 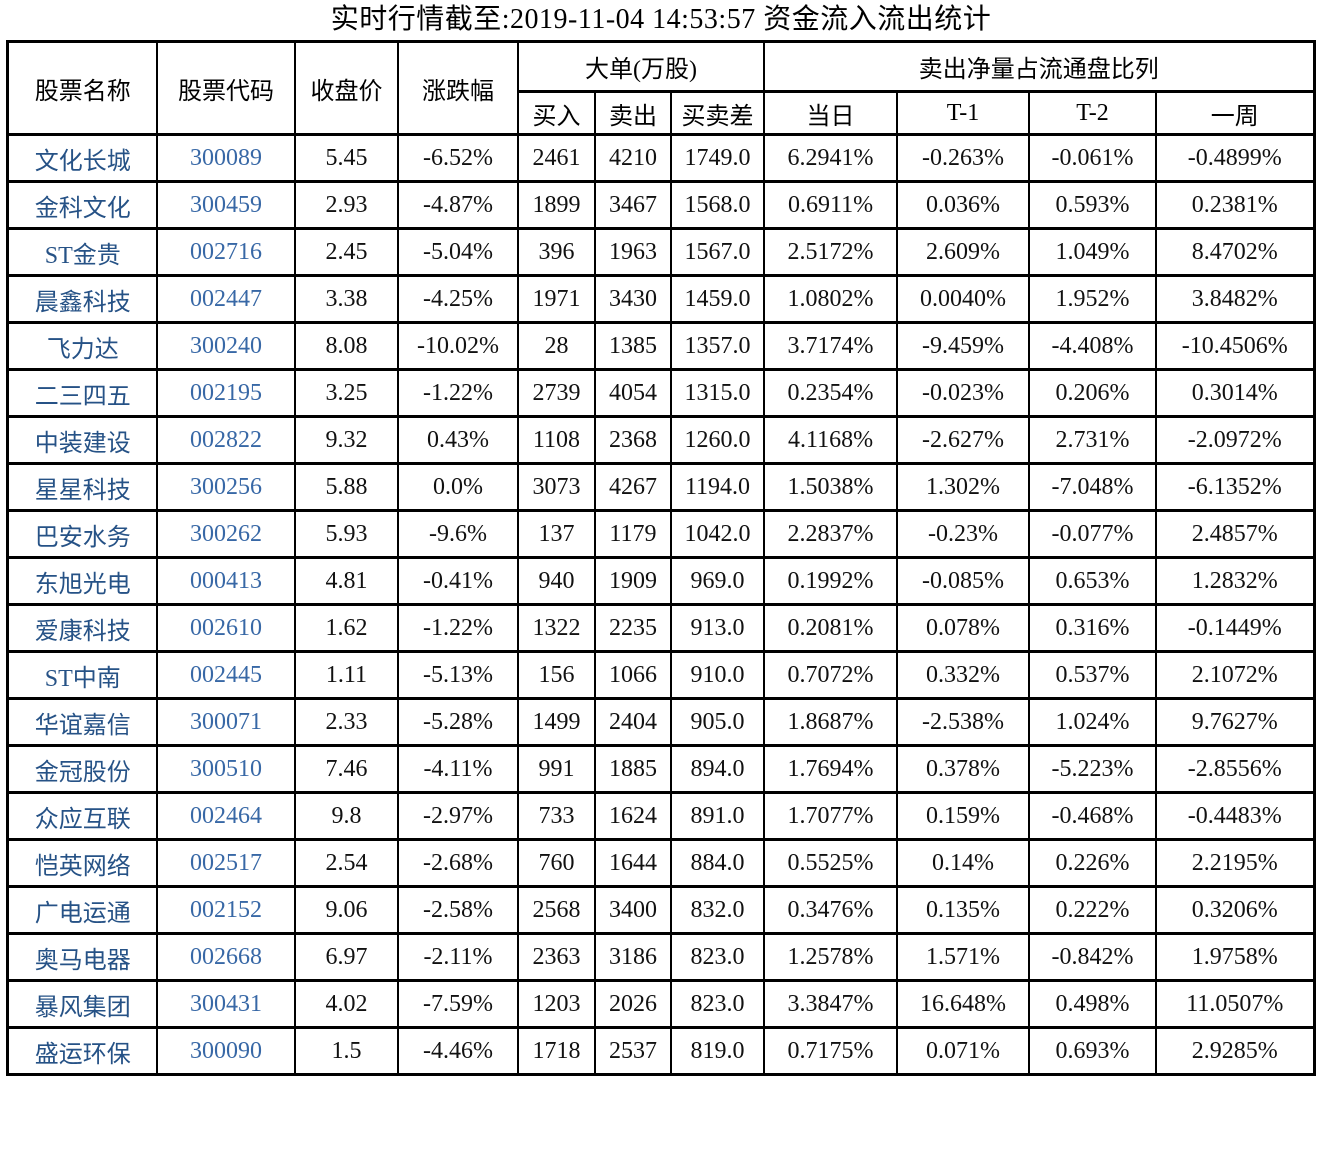 What do you see at coordinates (632, 393) in the screenshot?
I see `sell-cell: 4054` at bounding box center [632, 393].